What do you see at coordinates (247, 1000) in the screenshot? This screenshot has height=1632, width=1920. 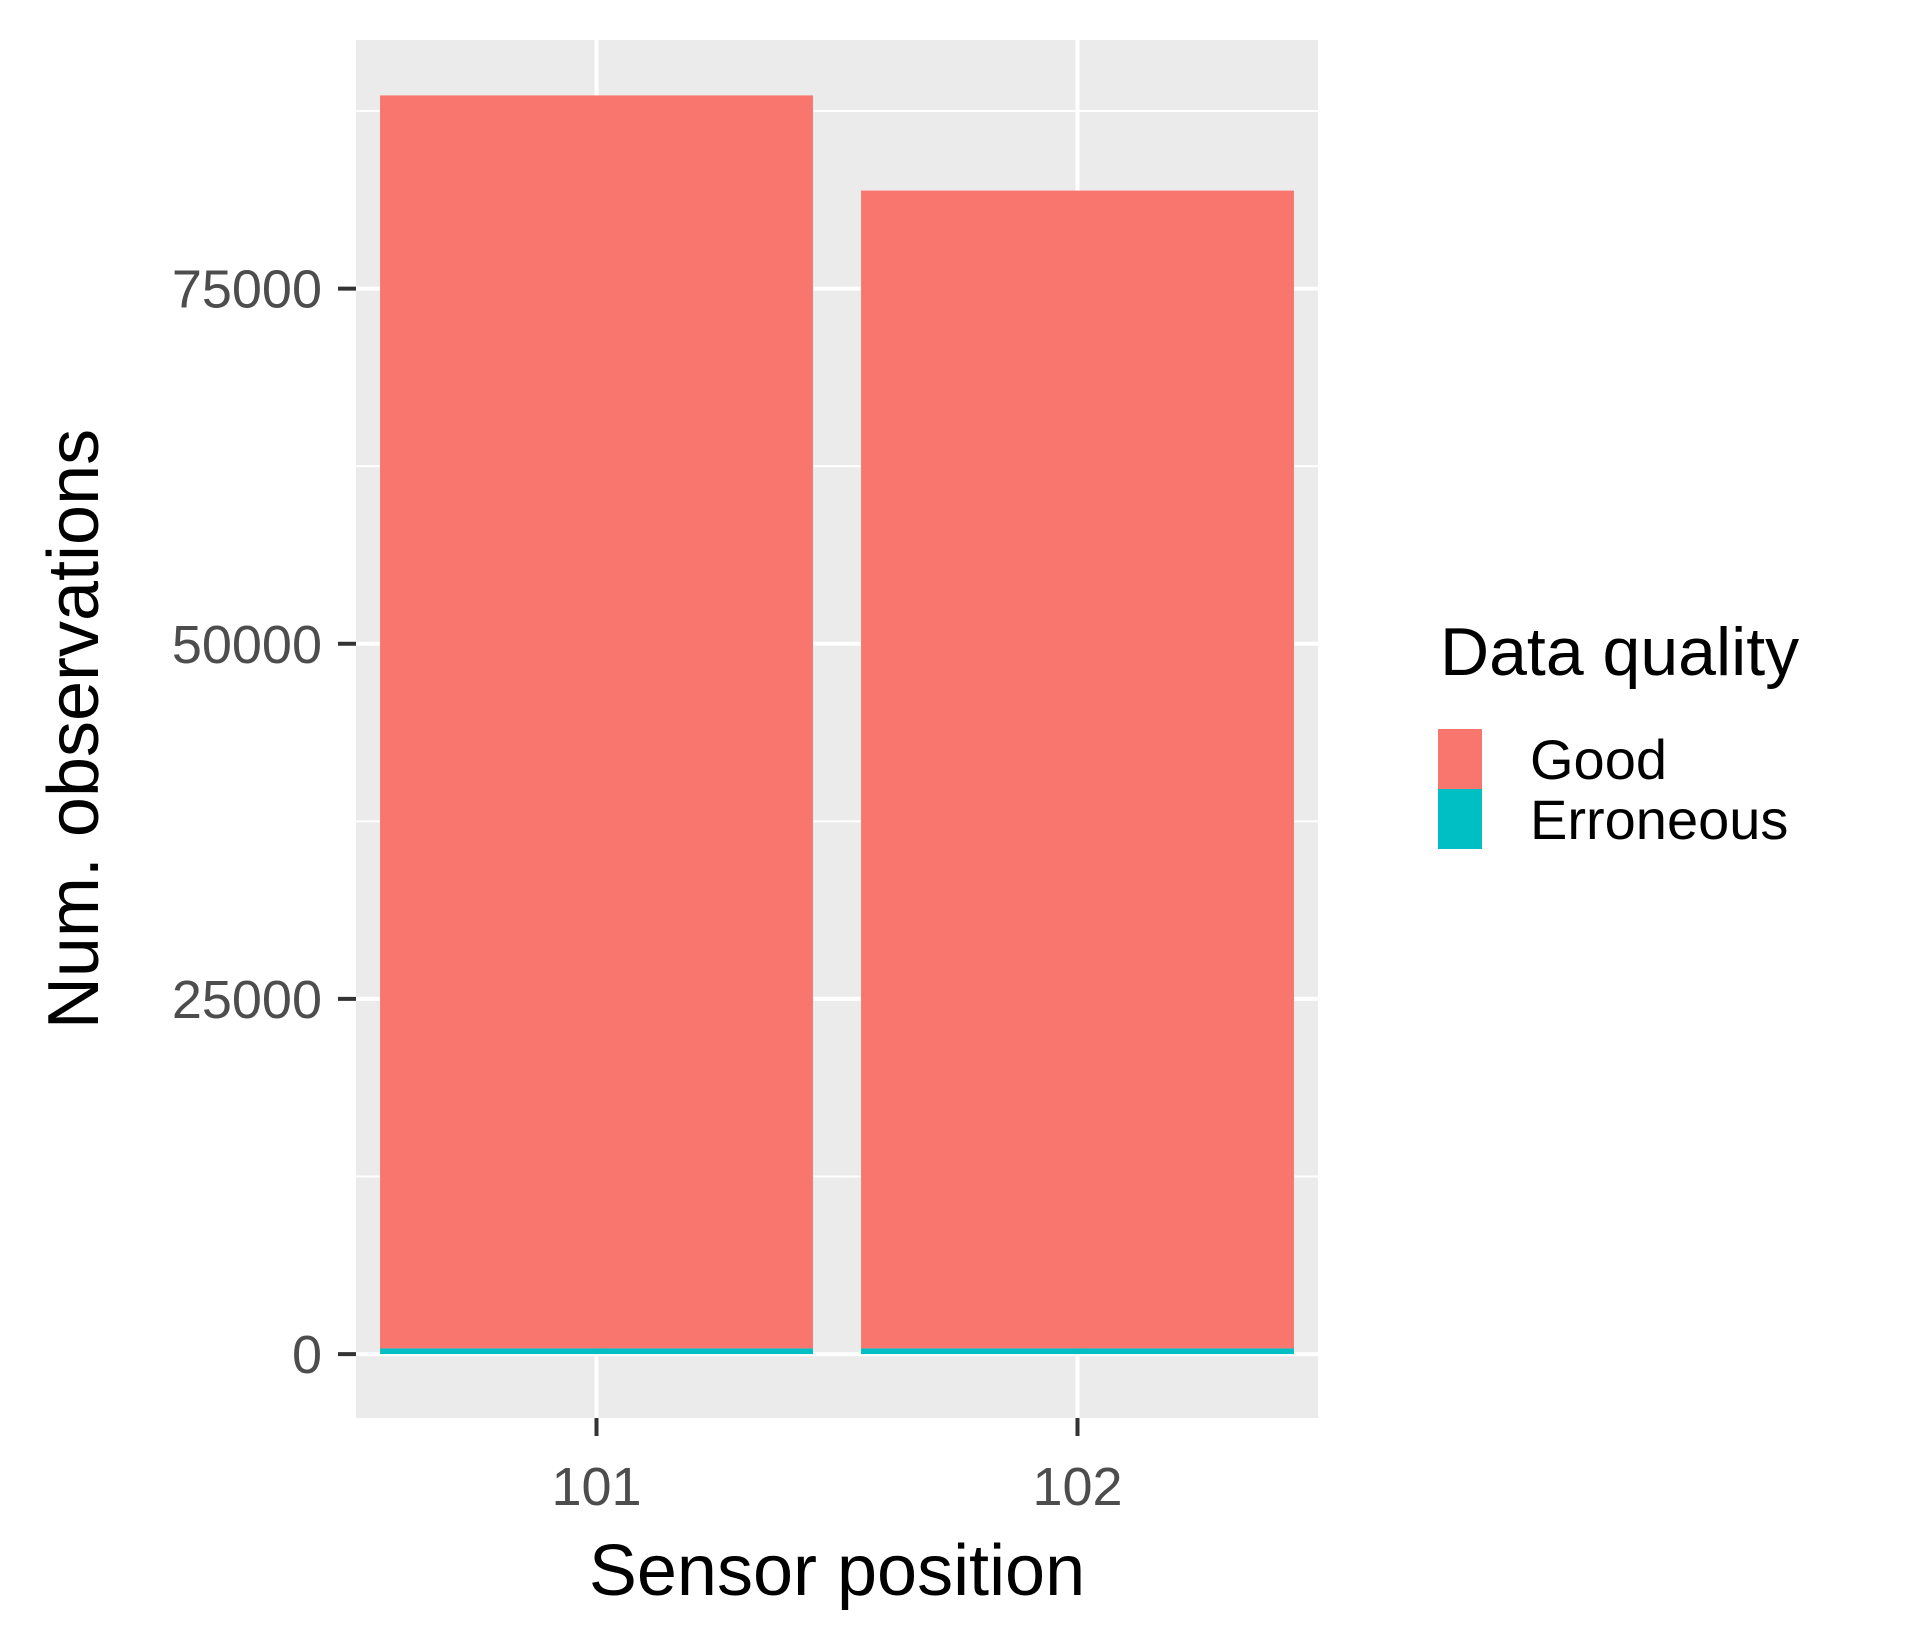 I see `y-tick-label: 25000` at bounding box center [247, 1000].